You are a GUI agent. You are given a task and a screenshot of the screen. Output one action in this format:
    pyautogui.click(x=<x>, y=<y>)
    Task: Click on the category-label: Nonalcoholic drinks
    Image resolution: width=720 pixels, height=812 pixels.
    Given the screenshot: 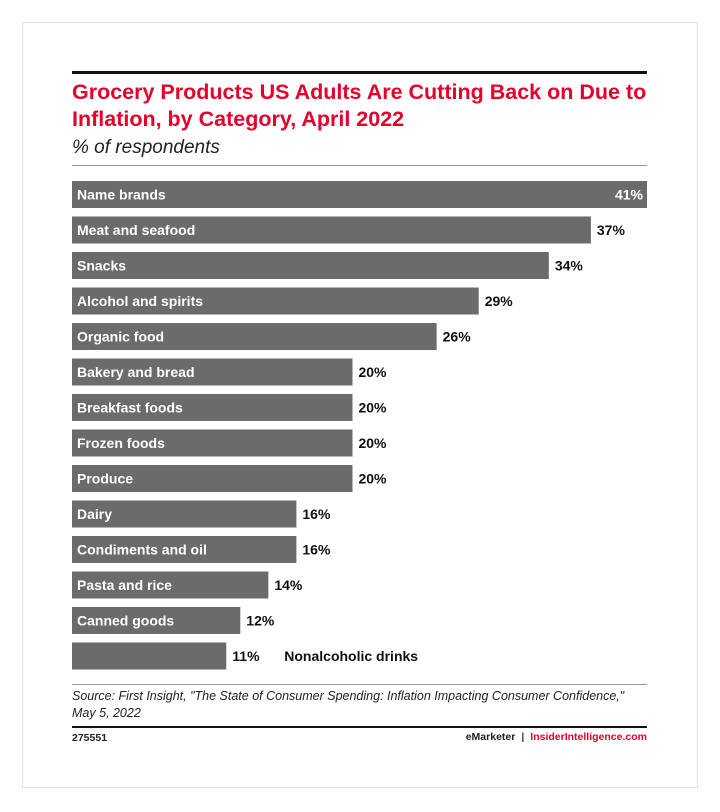 What is the action you would take?
    pyautogui.click(x=351, y=656)
    